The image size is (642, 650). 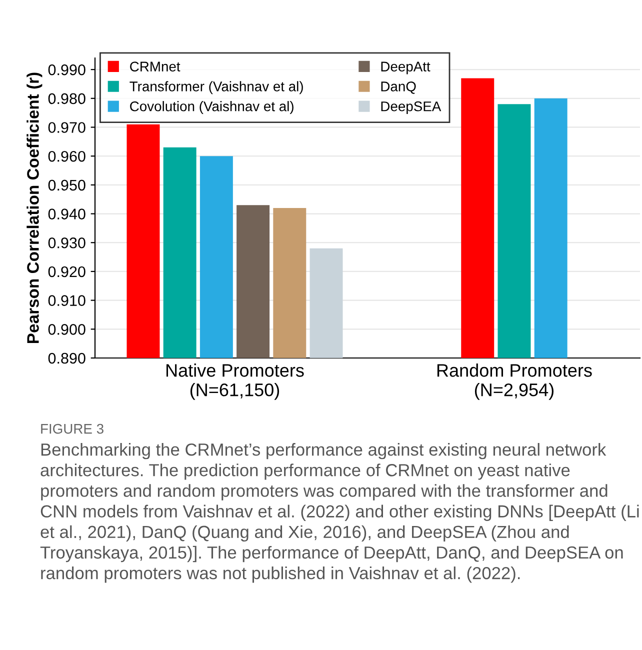 I want to click on legend-label: DanQ, so click(x=398, y=88).